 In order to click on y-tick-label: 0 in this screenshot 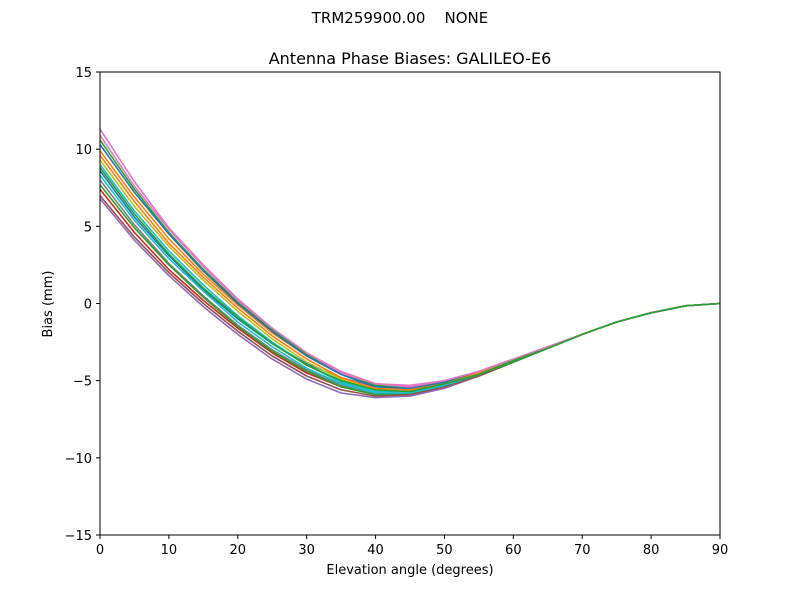, I will do `click(88, 305)`.